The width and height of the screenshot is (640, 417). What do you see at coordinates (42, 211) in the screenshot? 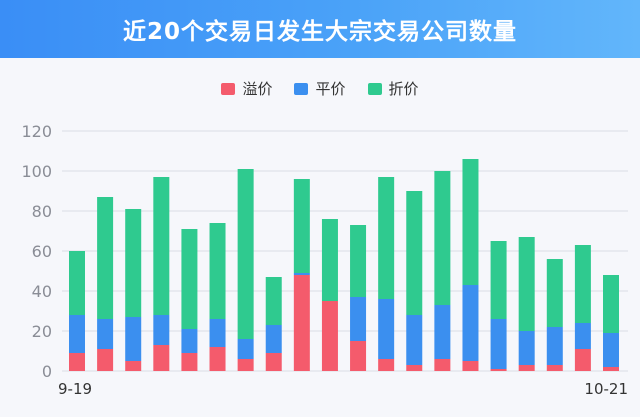
I see `y-tick-label: 80` at bounding box center [42, 211].